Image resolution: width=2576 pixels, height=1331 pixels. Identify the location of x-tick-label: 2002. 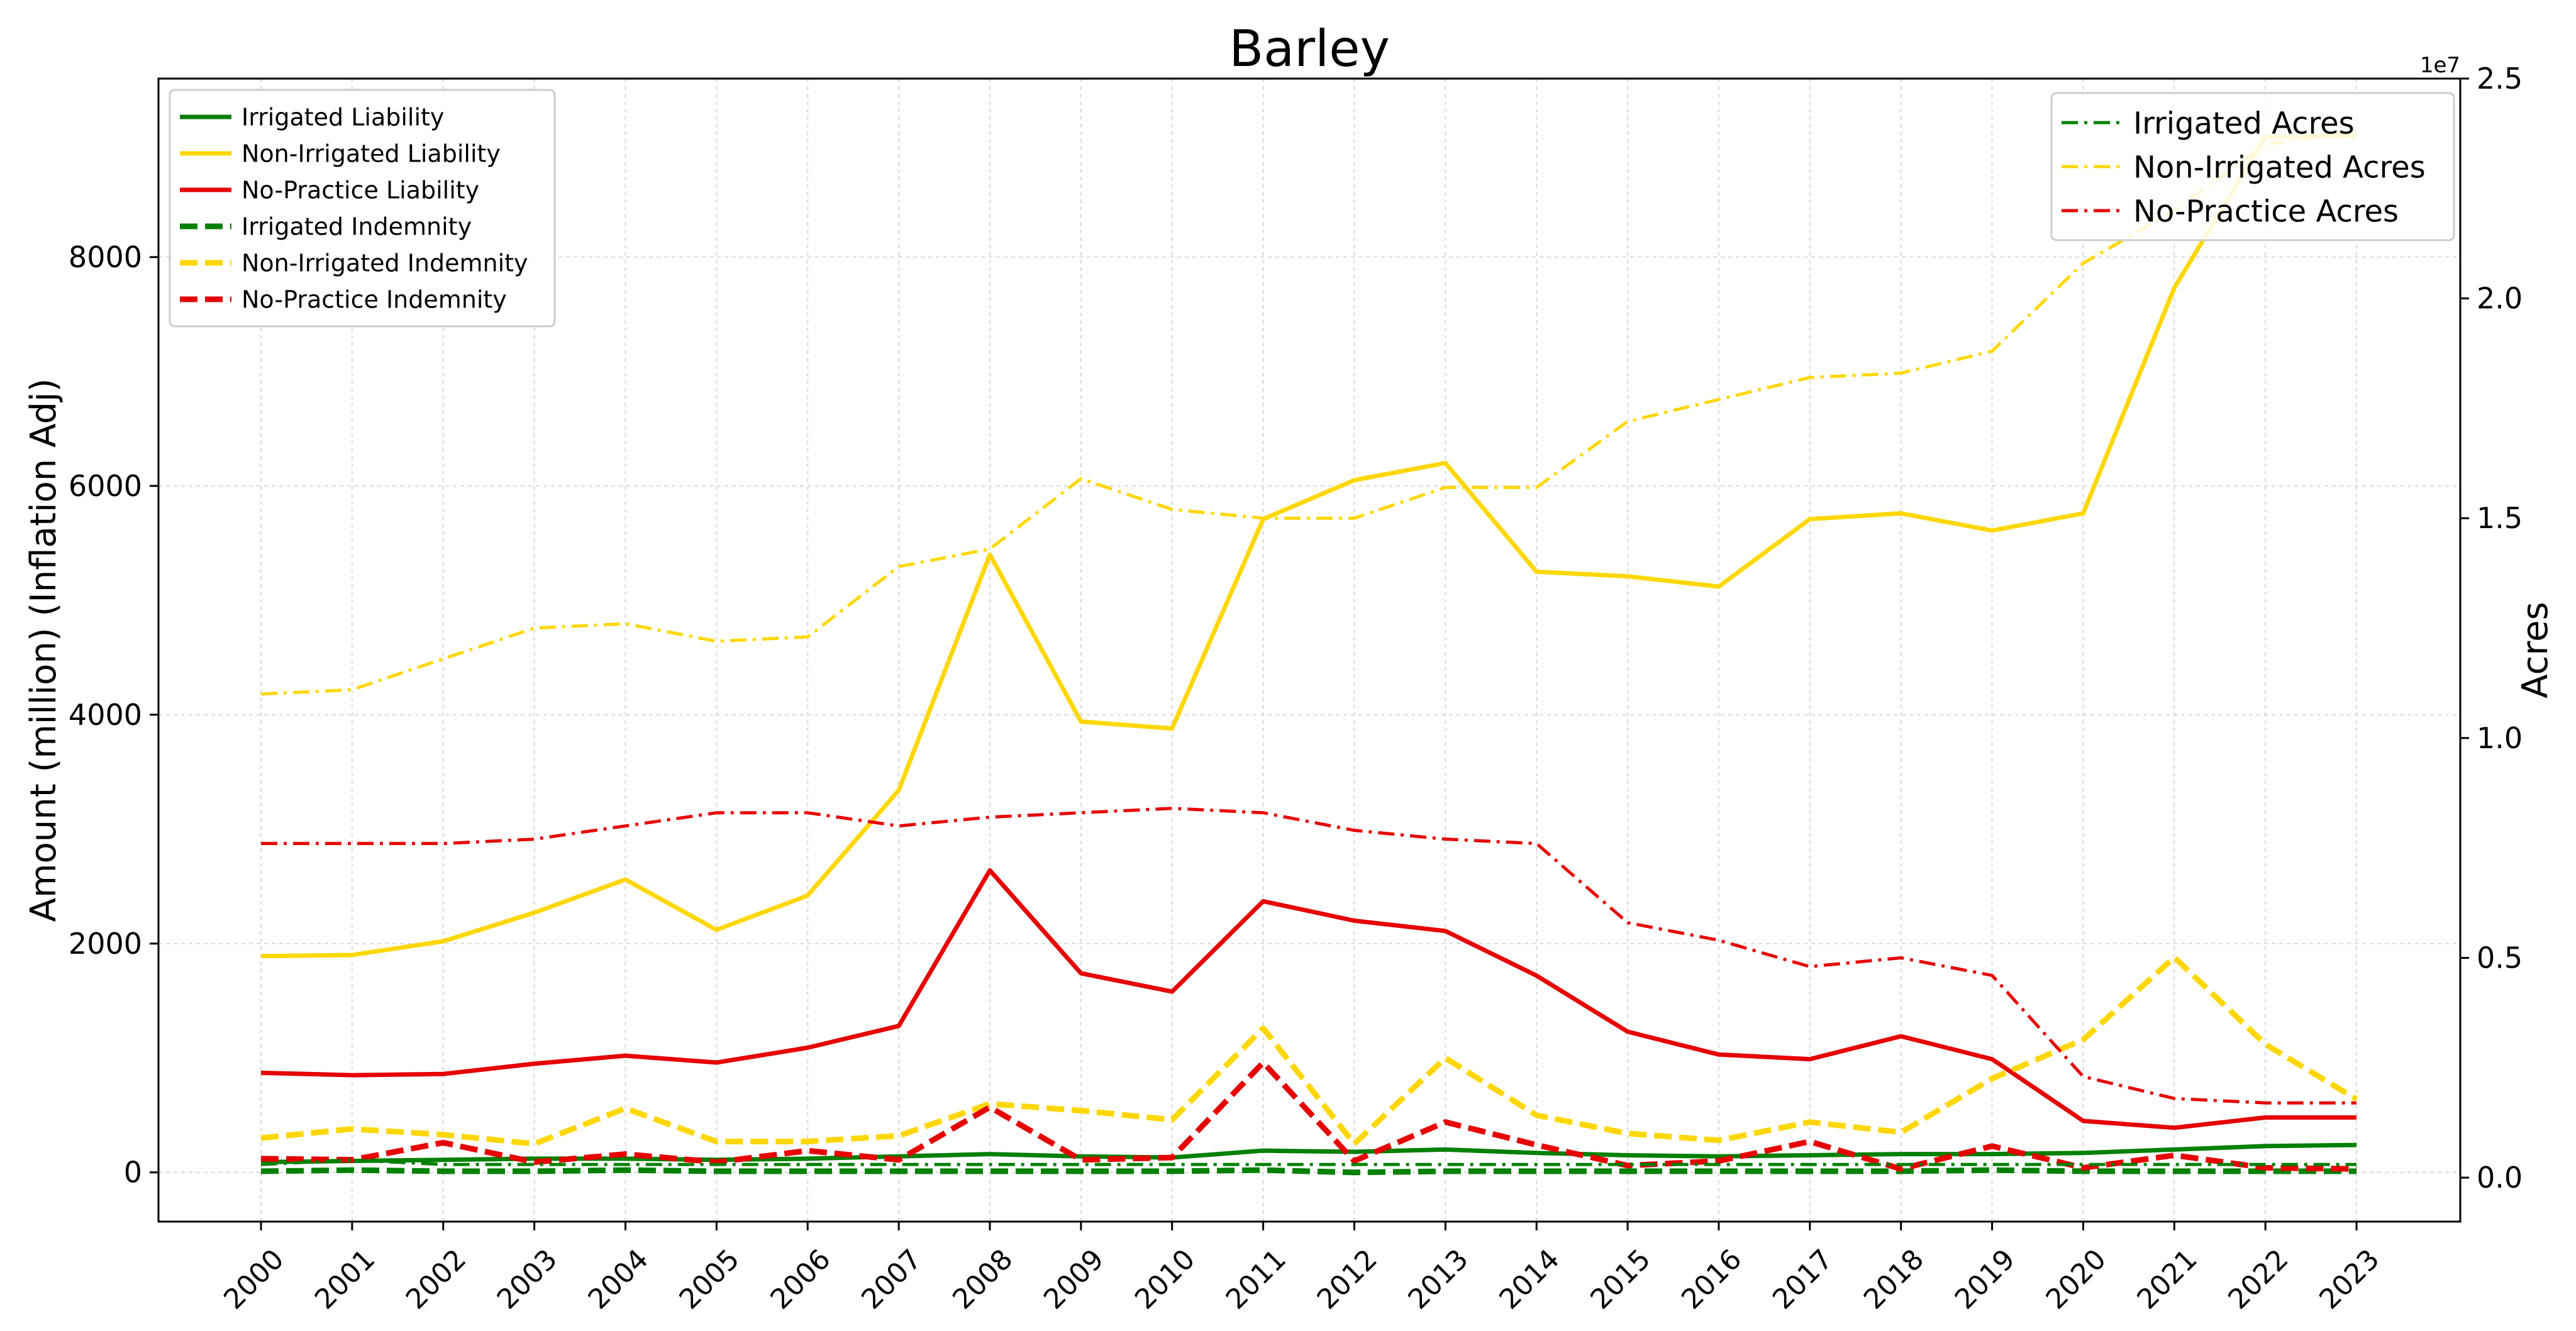
(436, 1279).